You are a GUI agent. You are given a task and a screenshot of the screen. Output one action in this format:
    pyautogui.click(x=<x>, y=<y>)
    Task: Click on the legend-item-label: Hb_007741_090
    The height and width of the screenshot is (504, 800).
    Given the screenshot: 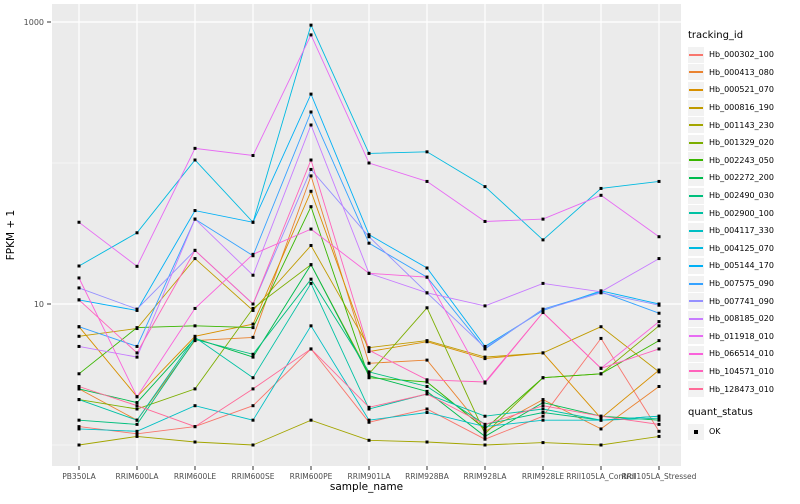 What is the action you would take?
    pyautogui.click(x=741, y=301)
    